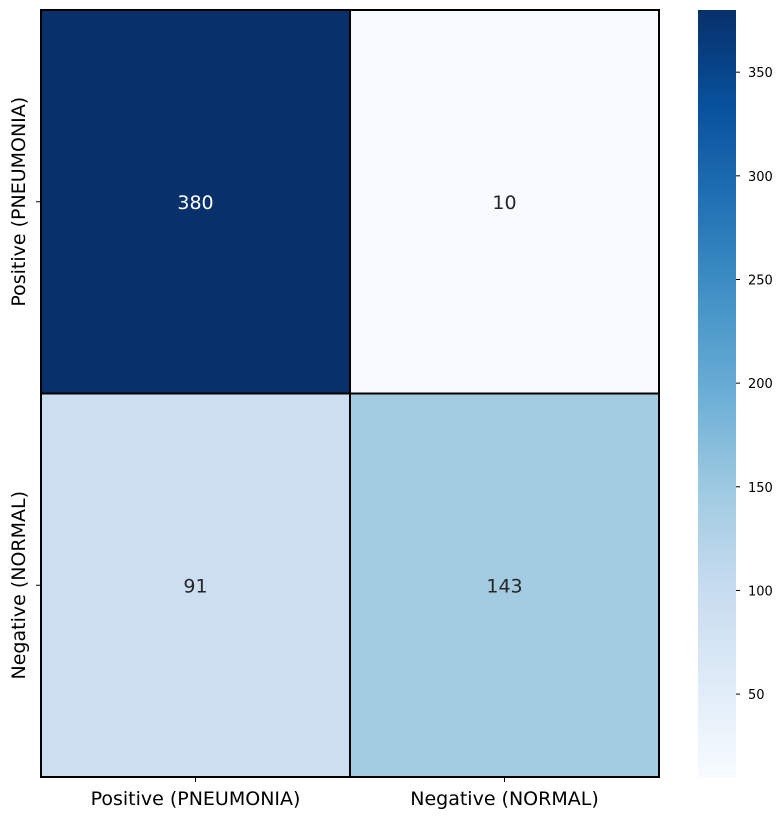  What do you see at coordinates (19, 585) in the screenshot?
I see `y-tick-label: Negative (NORMAL)` at bounding box center [19, 585].